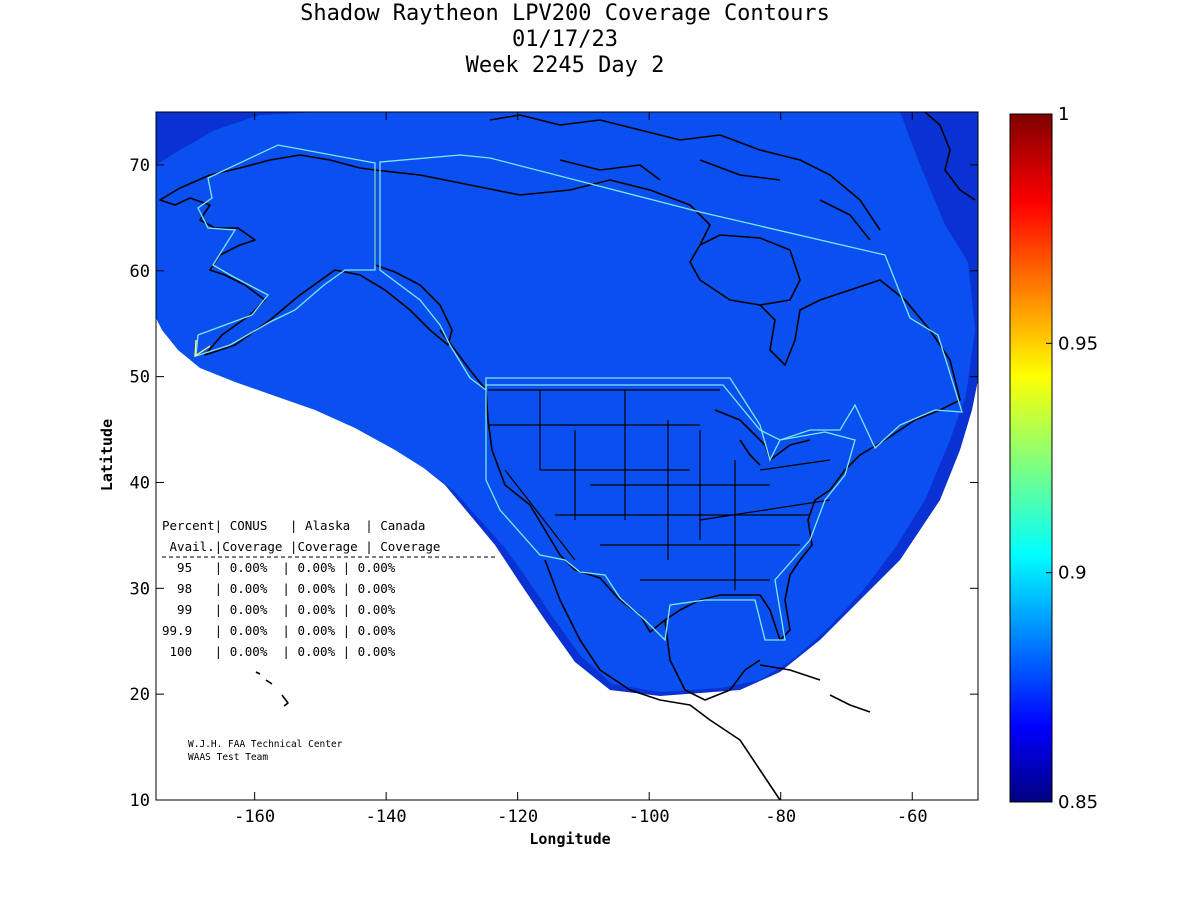 This screenshot has width=1200, height=900. I want to click on coastline-mexico, so click(662, 679).